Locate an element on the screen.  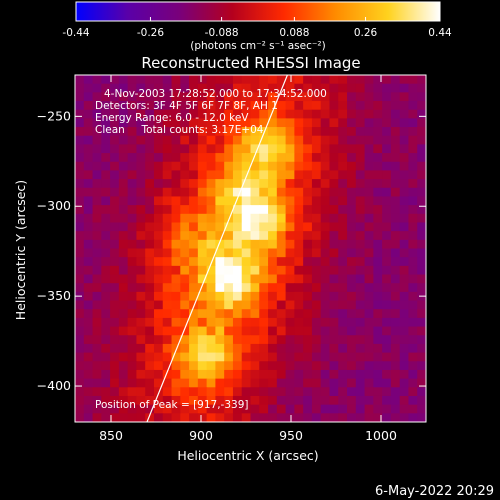
y-axis-label: Heliocentric Y (arcsec) is located at coordinates (20, 250).